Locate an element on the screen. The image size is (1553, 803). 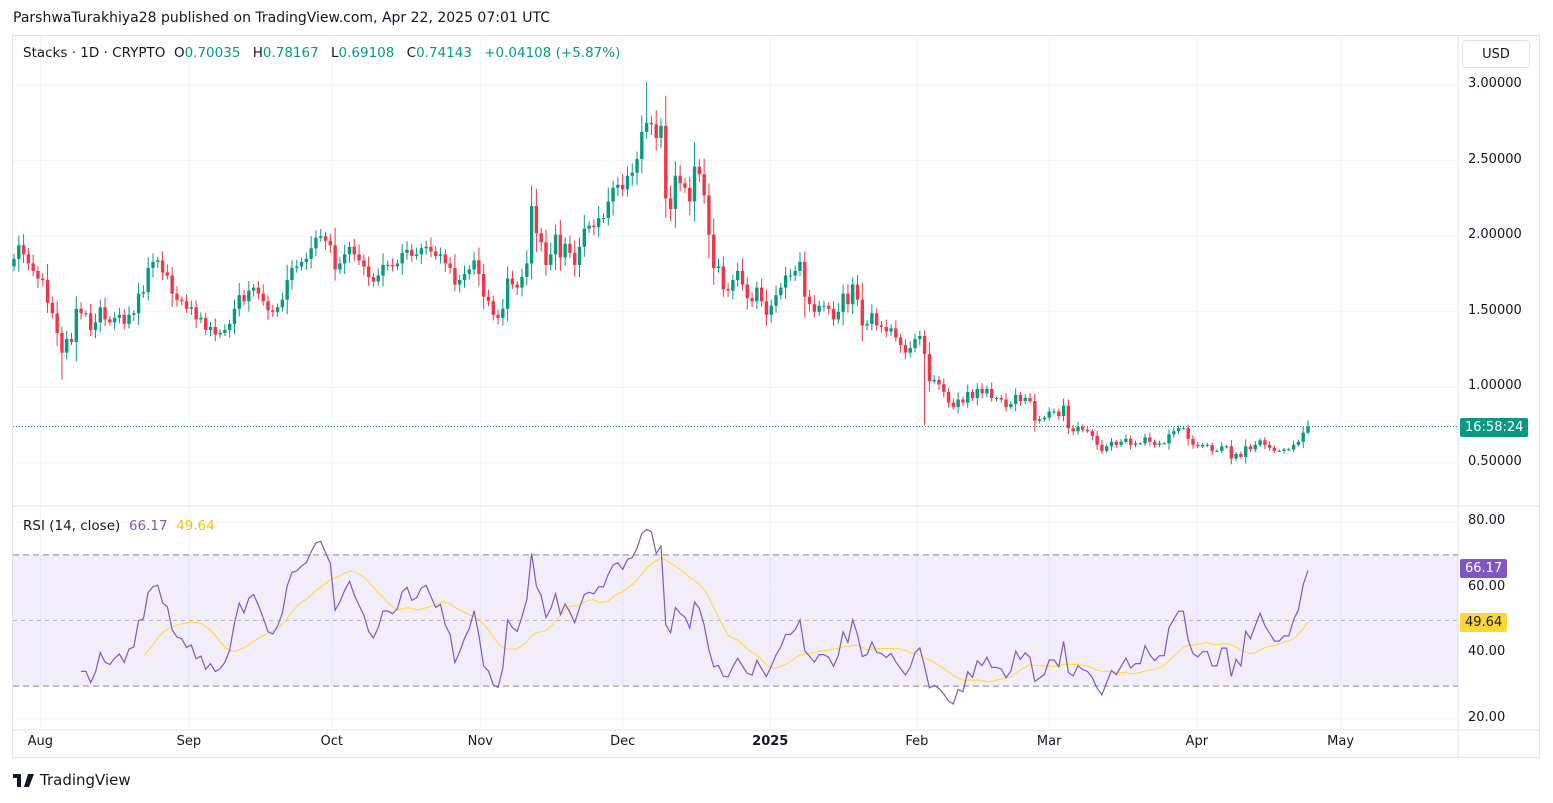
tradingview-logo: TradingView is located at coordinates (72, 780).